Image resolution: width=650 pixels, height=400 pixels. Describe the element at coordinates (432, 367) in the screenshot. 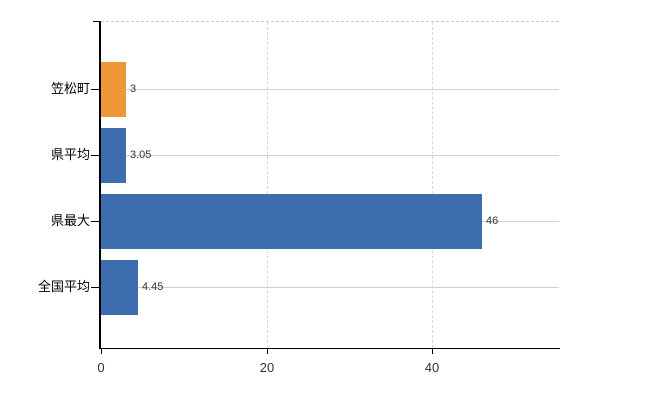

I see `x-axis-tick-label: 40` at that location.